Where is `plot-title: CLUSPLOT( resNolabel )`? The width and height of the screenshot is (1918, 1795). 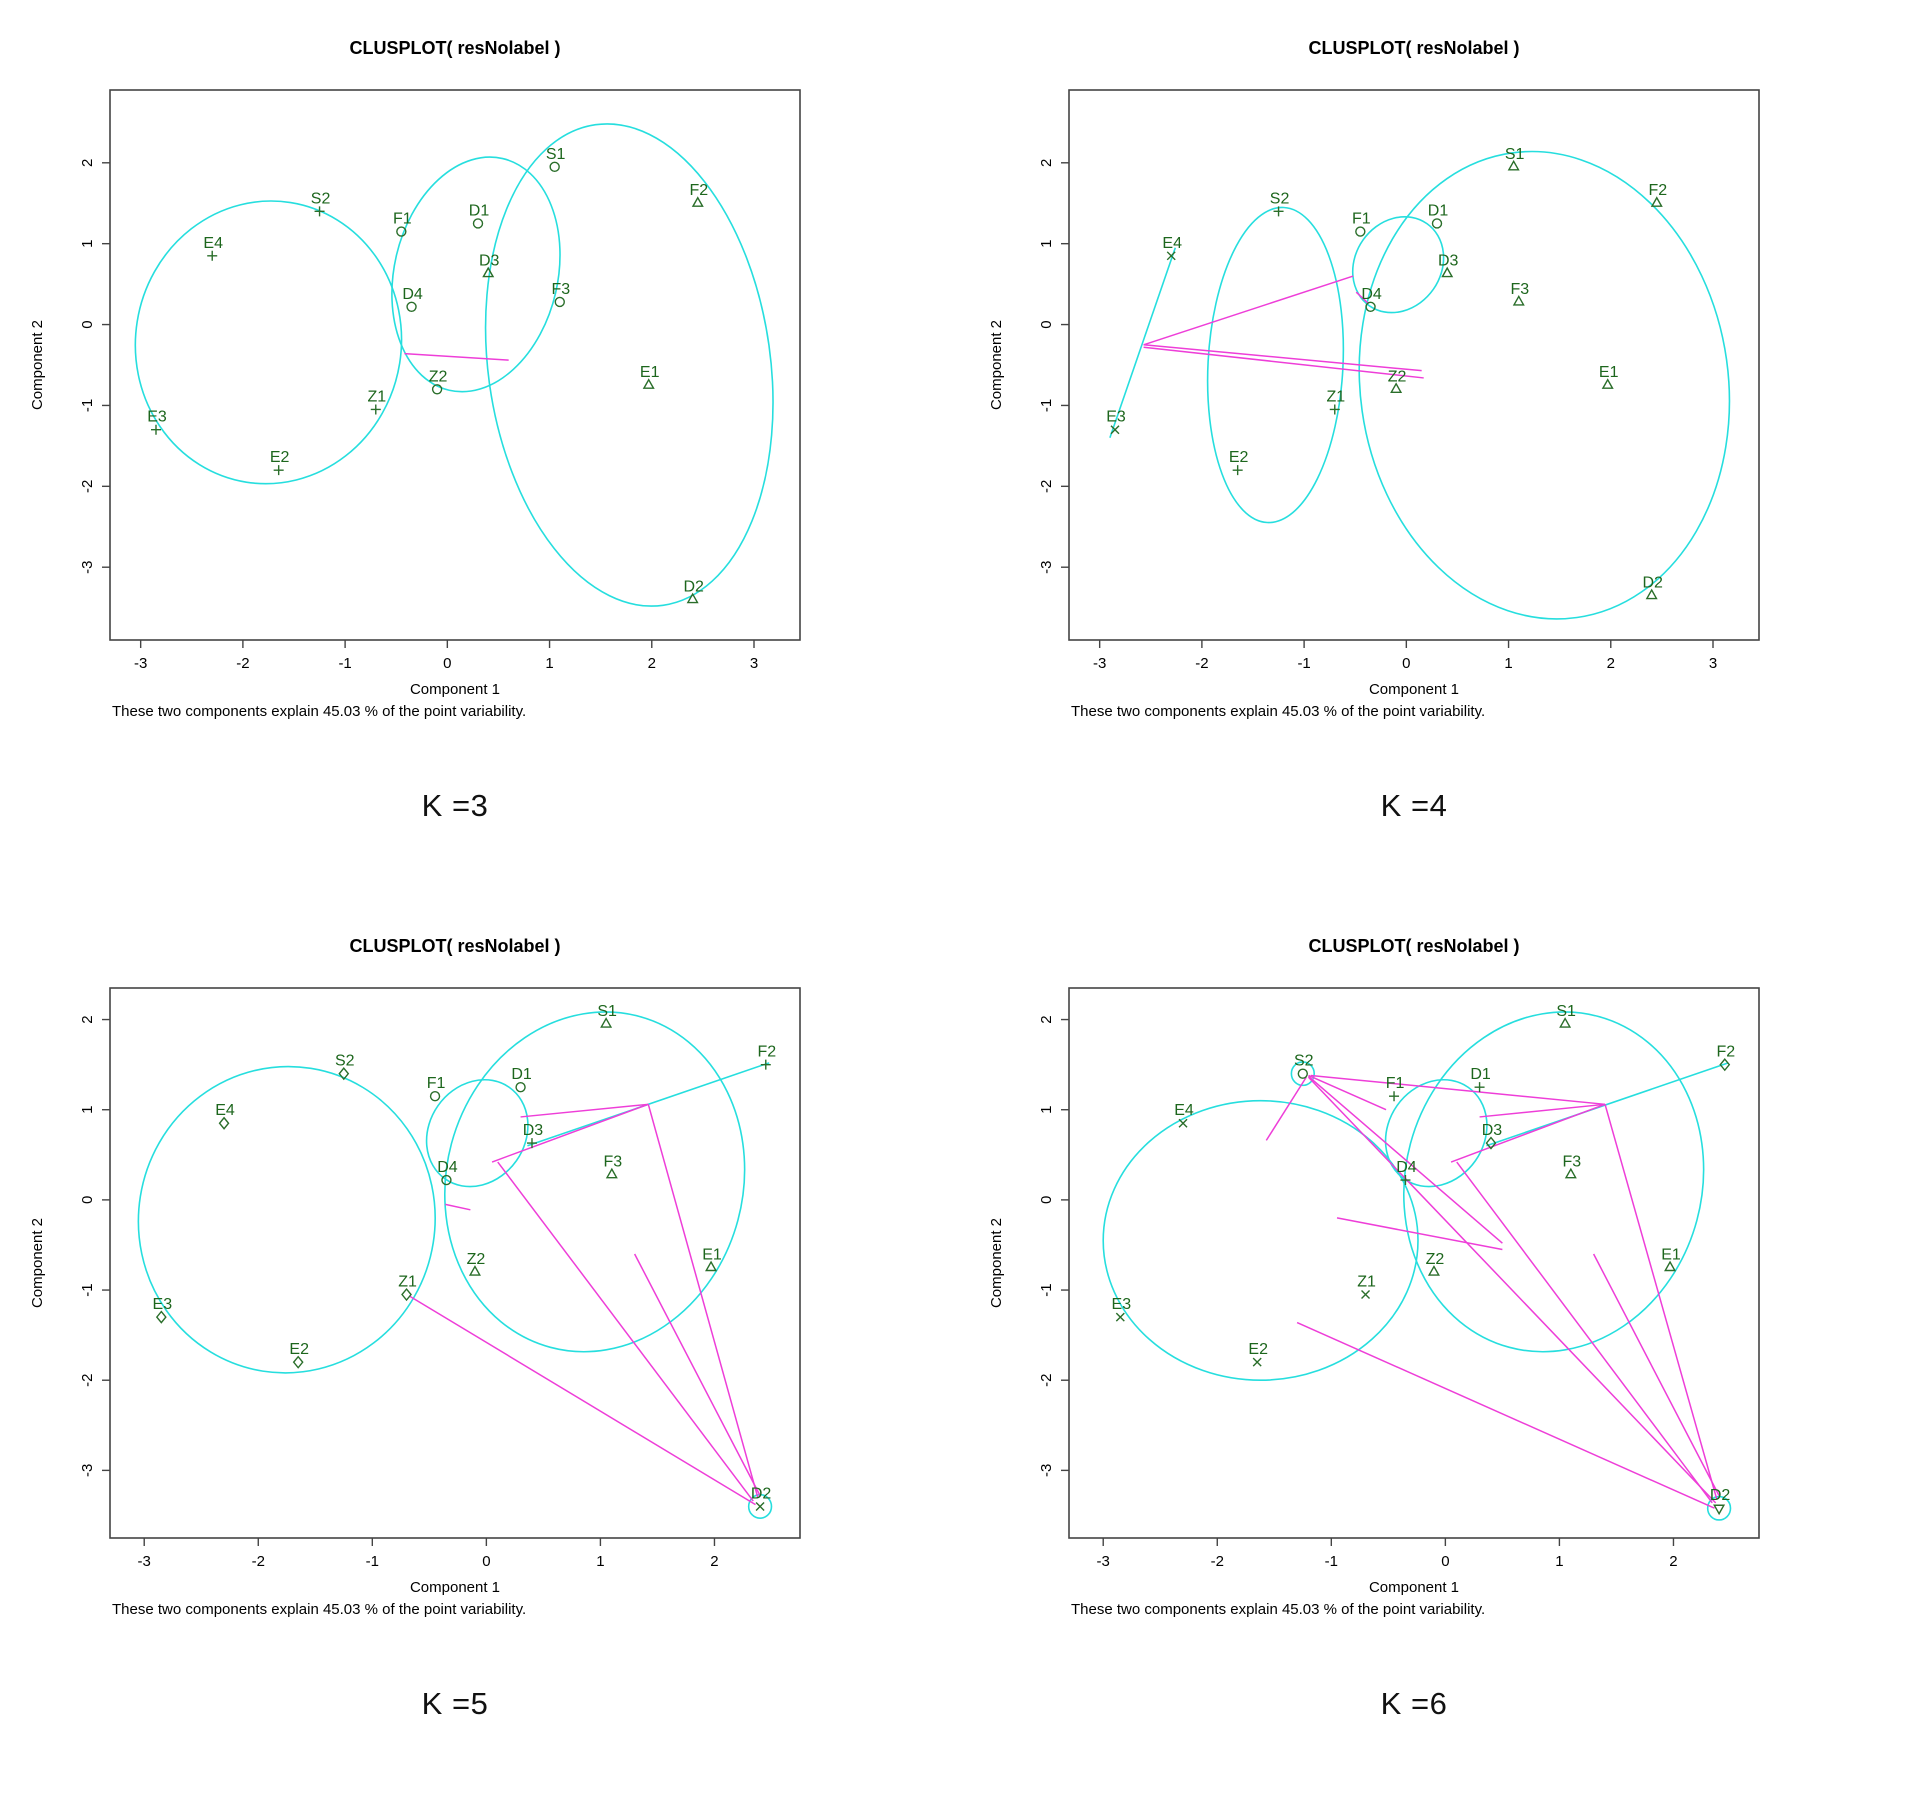 plot-title: CLUSPLOT( resNolabel ) is located at coordinates (1413, 946).